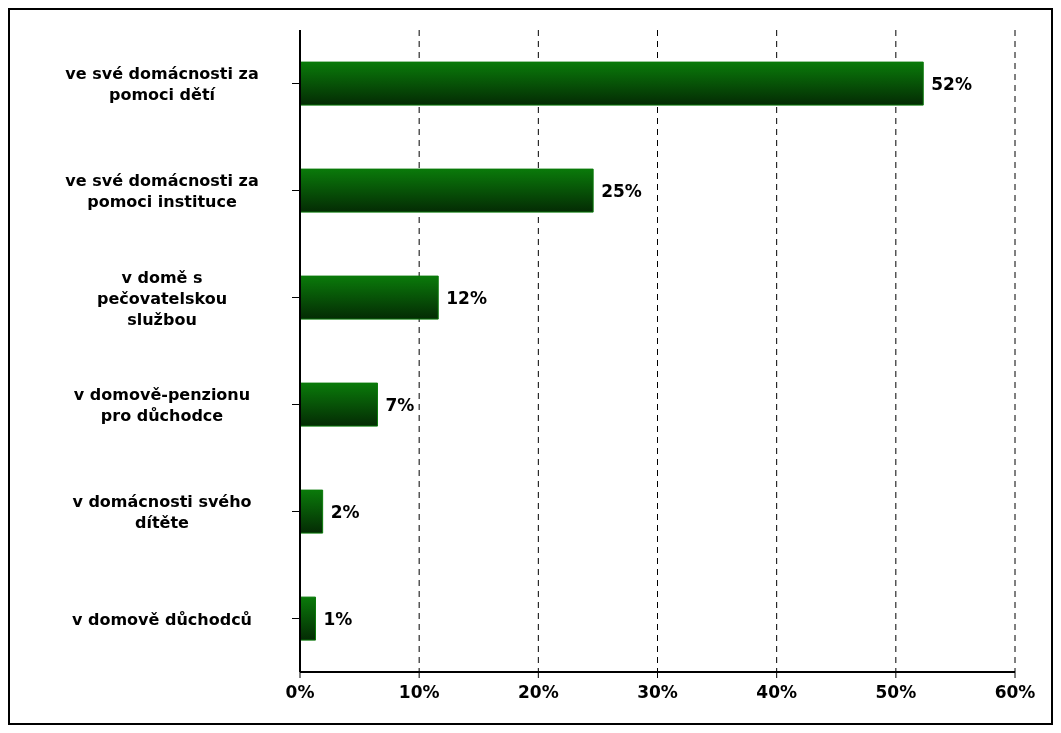 The height and width of the screenshot is (733, 1061). I want to click on data-label: 25%, so click(621, 190).